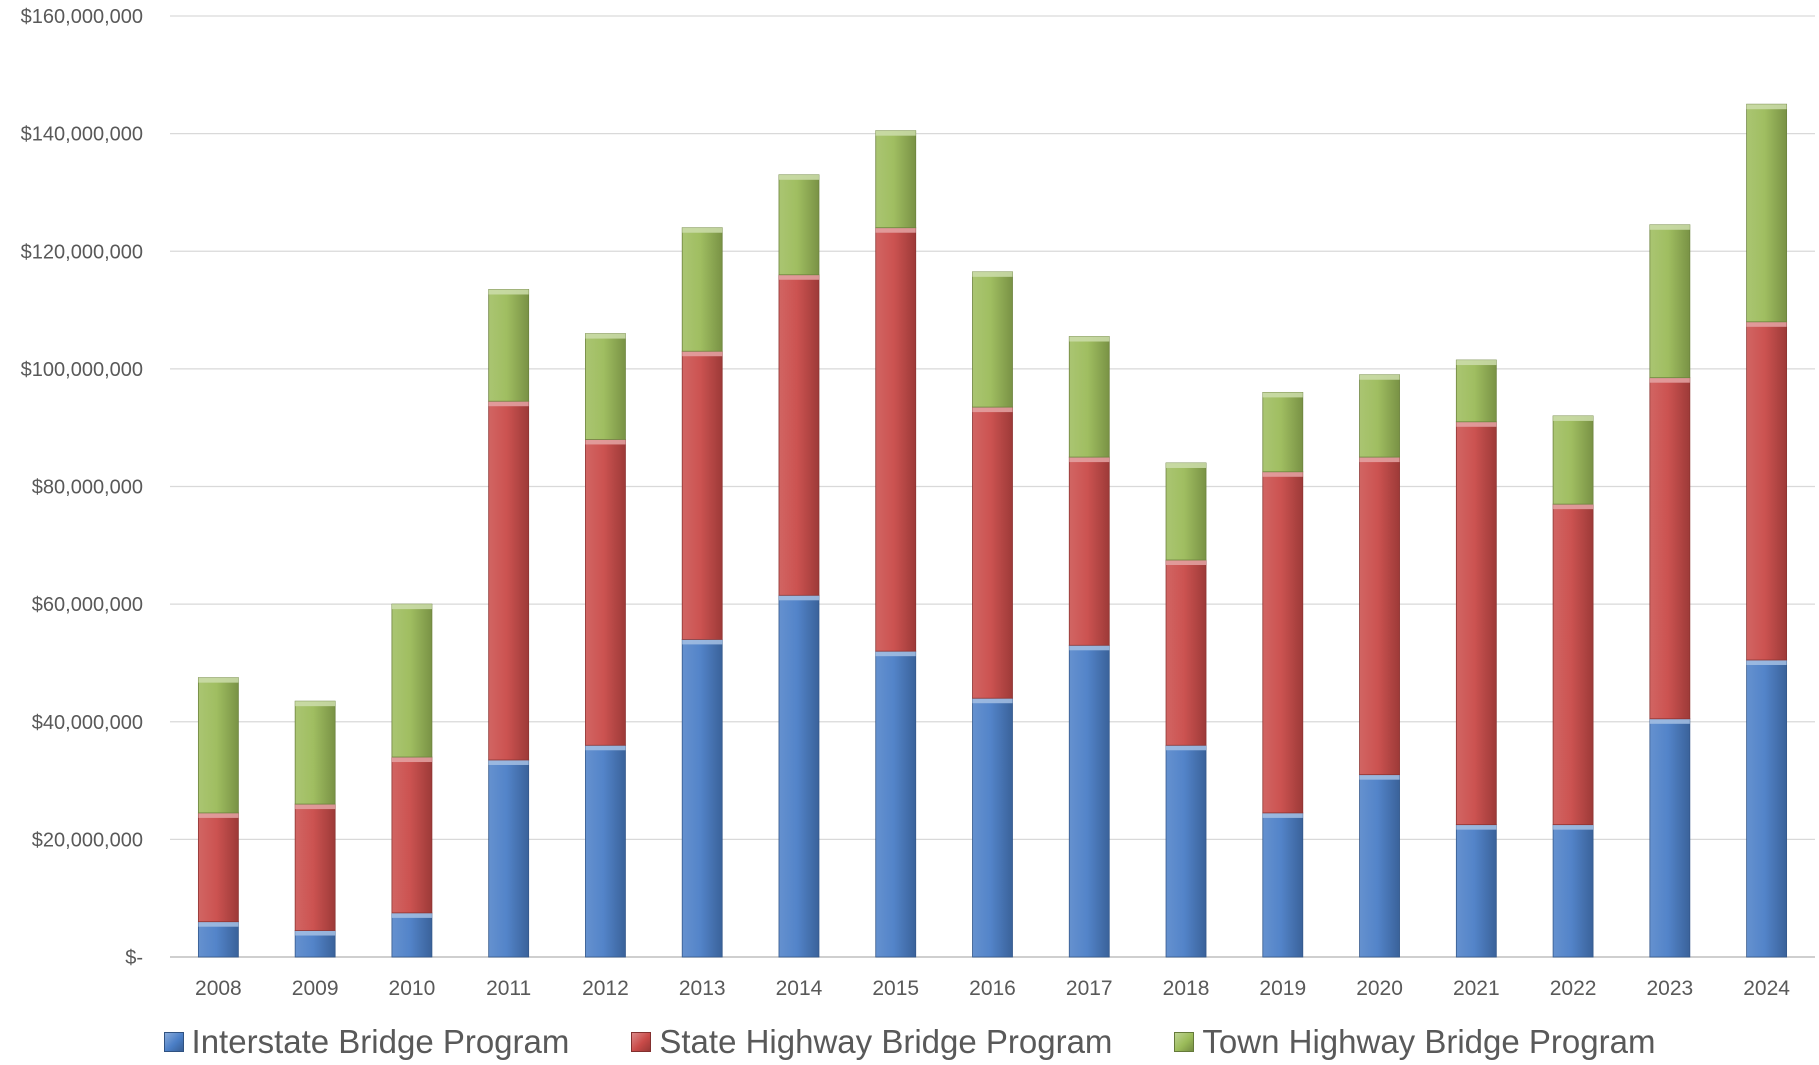 This screenshot has width=1819, height=1065. What do you see at coordinates (1184, 1041) in the screenshot?
I see `legend-swatch-town-highway` at bounding box center [1184, 1041].